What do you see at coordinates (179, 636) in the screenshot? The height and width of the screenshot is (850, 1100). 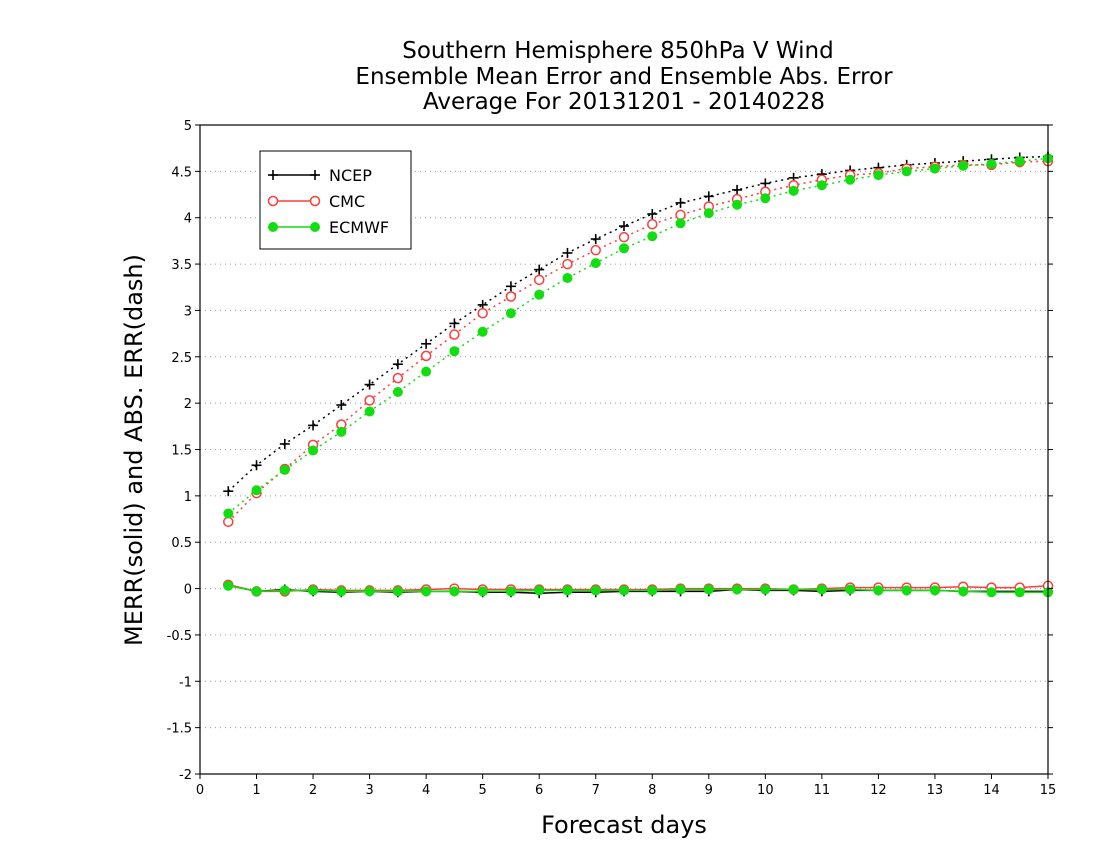 I see `y-tick-label: -0.5` at bounding box center [179, 636].